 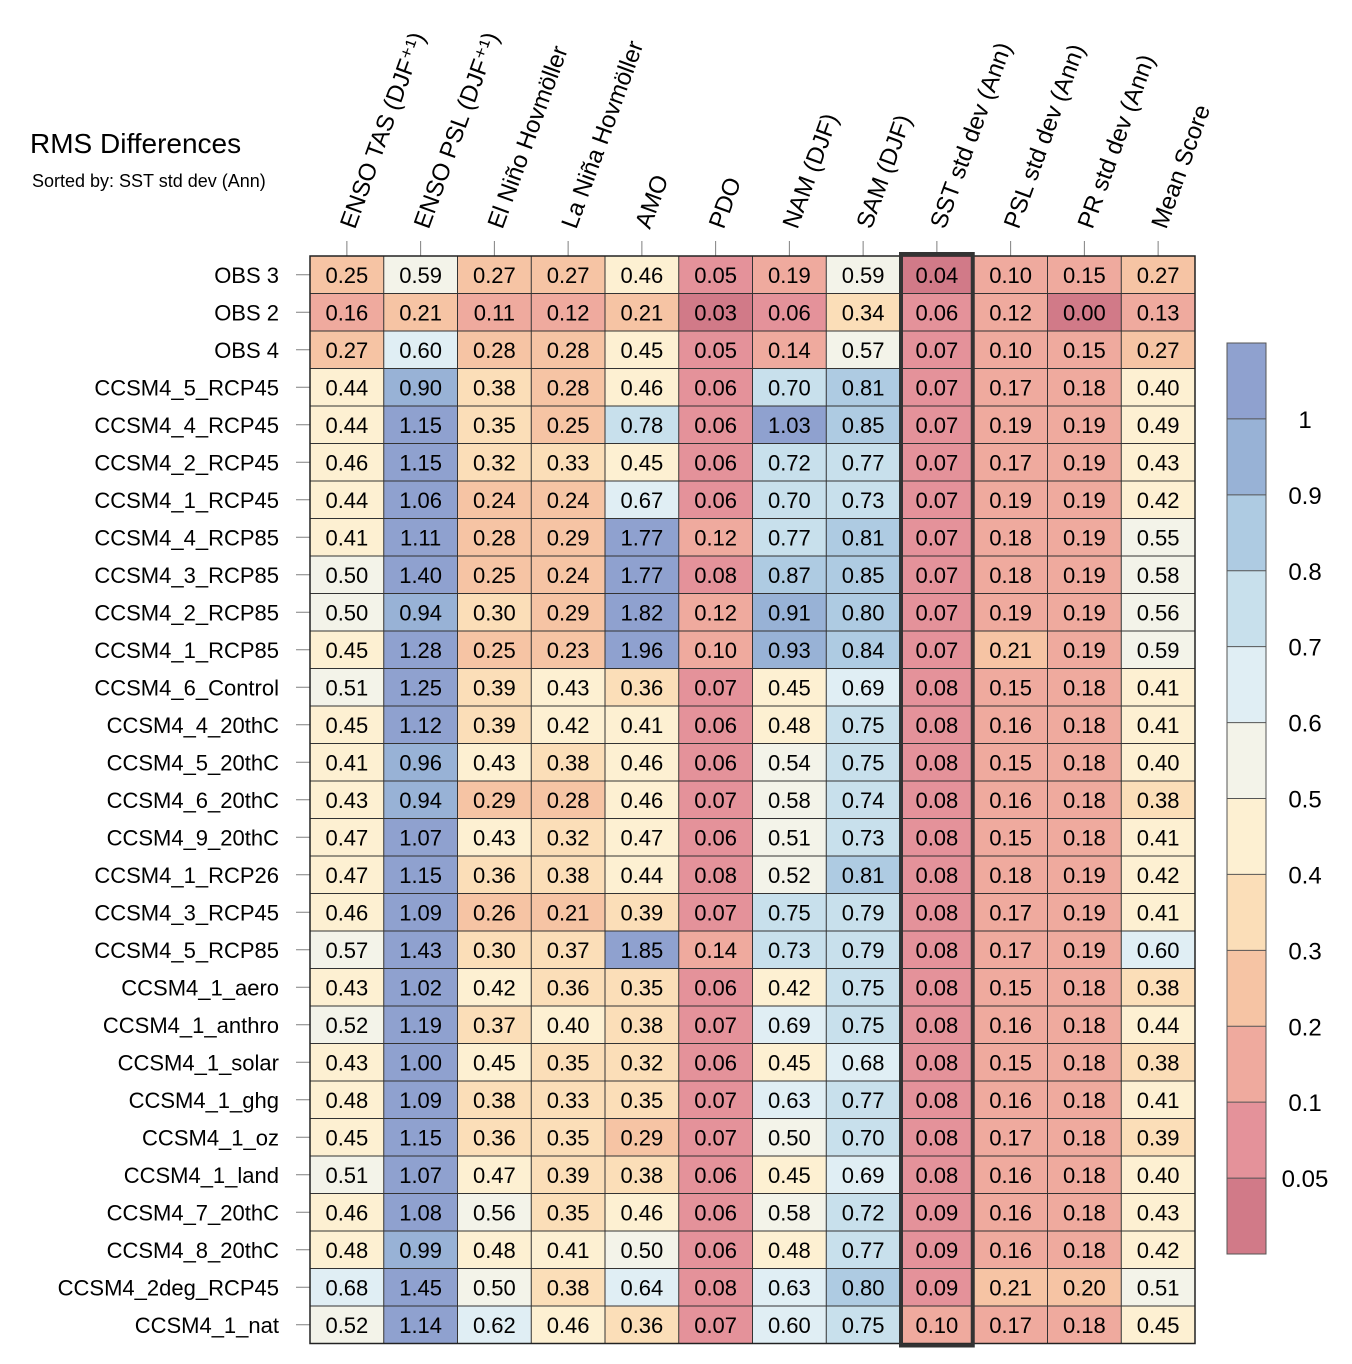 I want to click on colorbar-tick-label: 0.3, so click(x=1304, y=951).